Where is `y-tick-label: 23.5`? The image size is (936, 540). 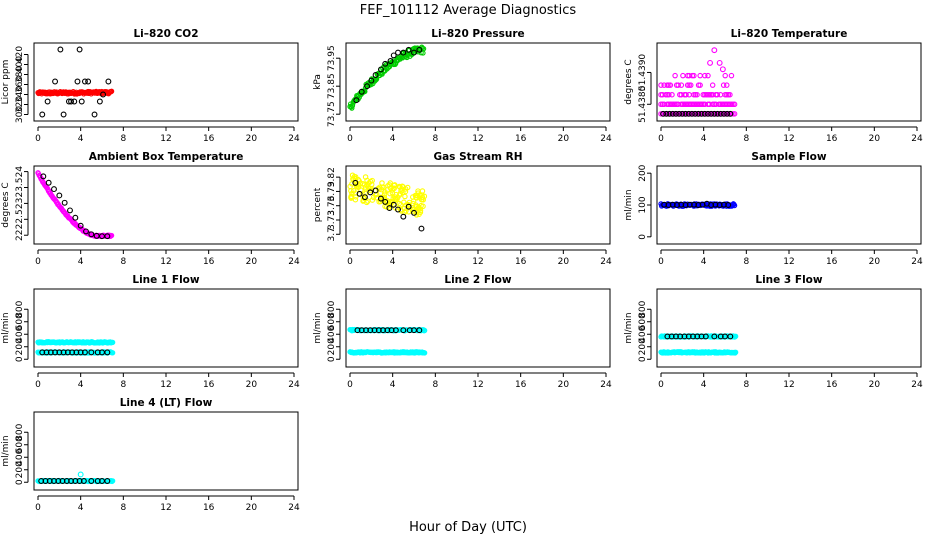
y-tick-label: 23.5 is located at coordinates (20, 187).